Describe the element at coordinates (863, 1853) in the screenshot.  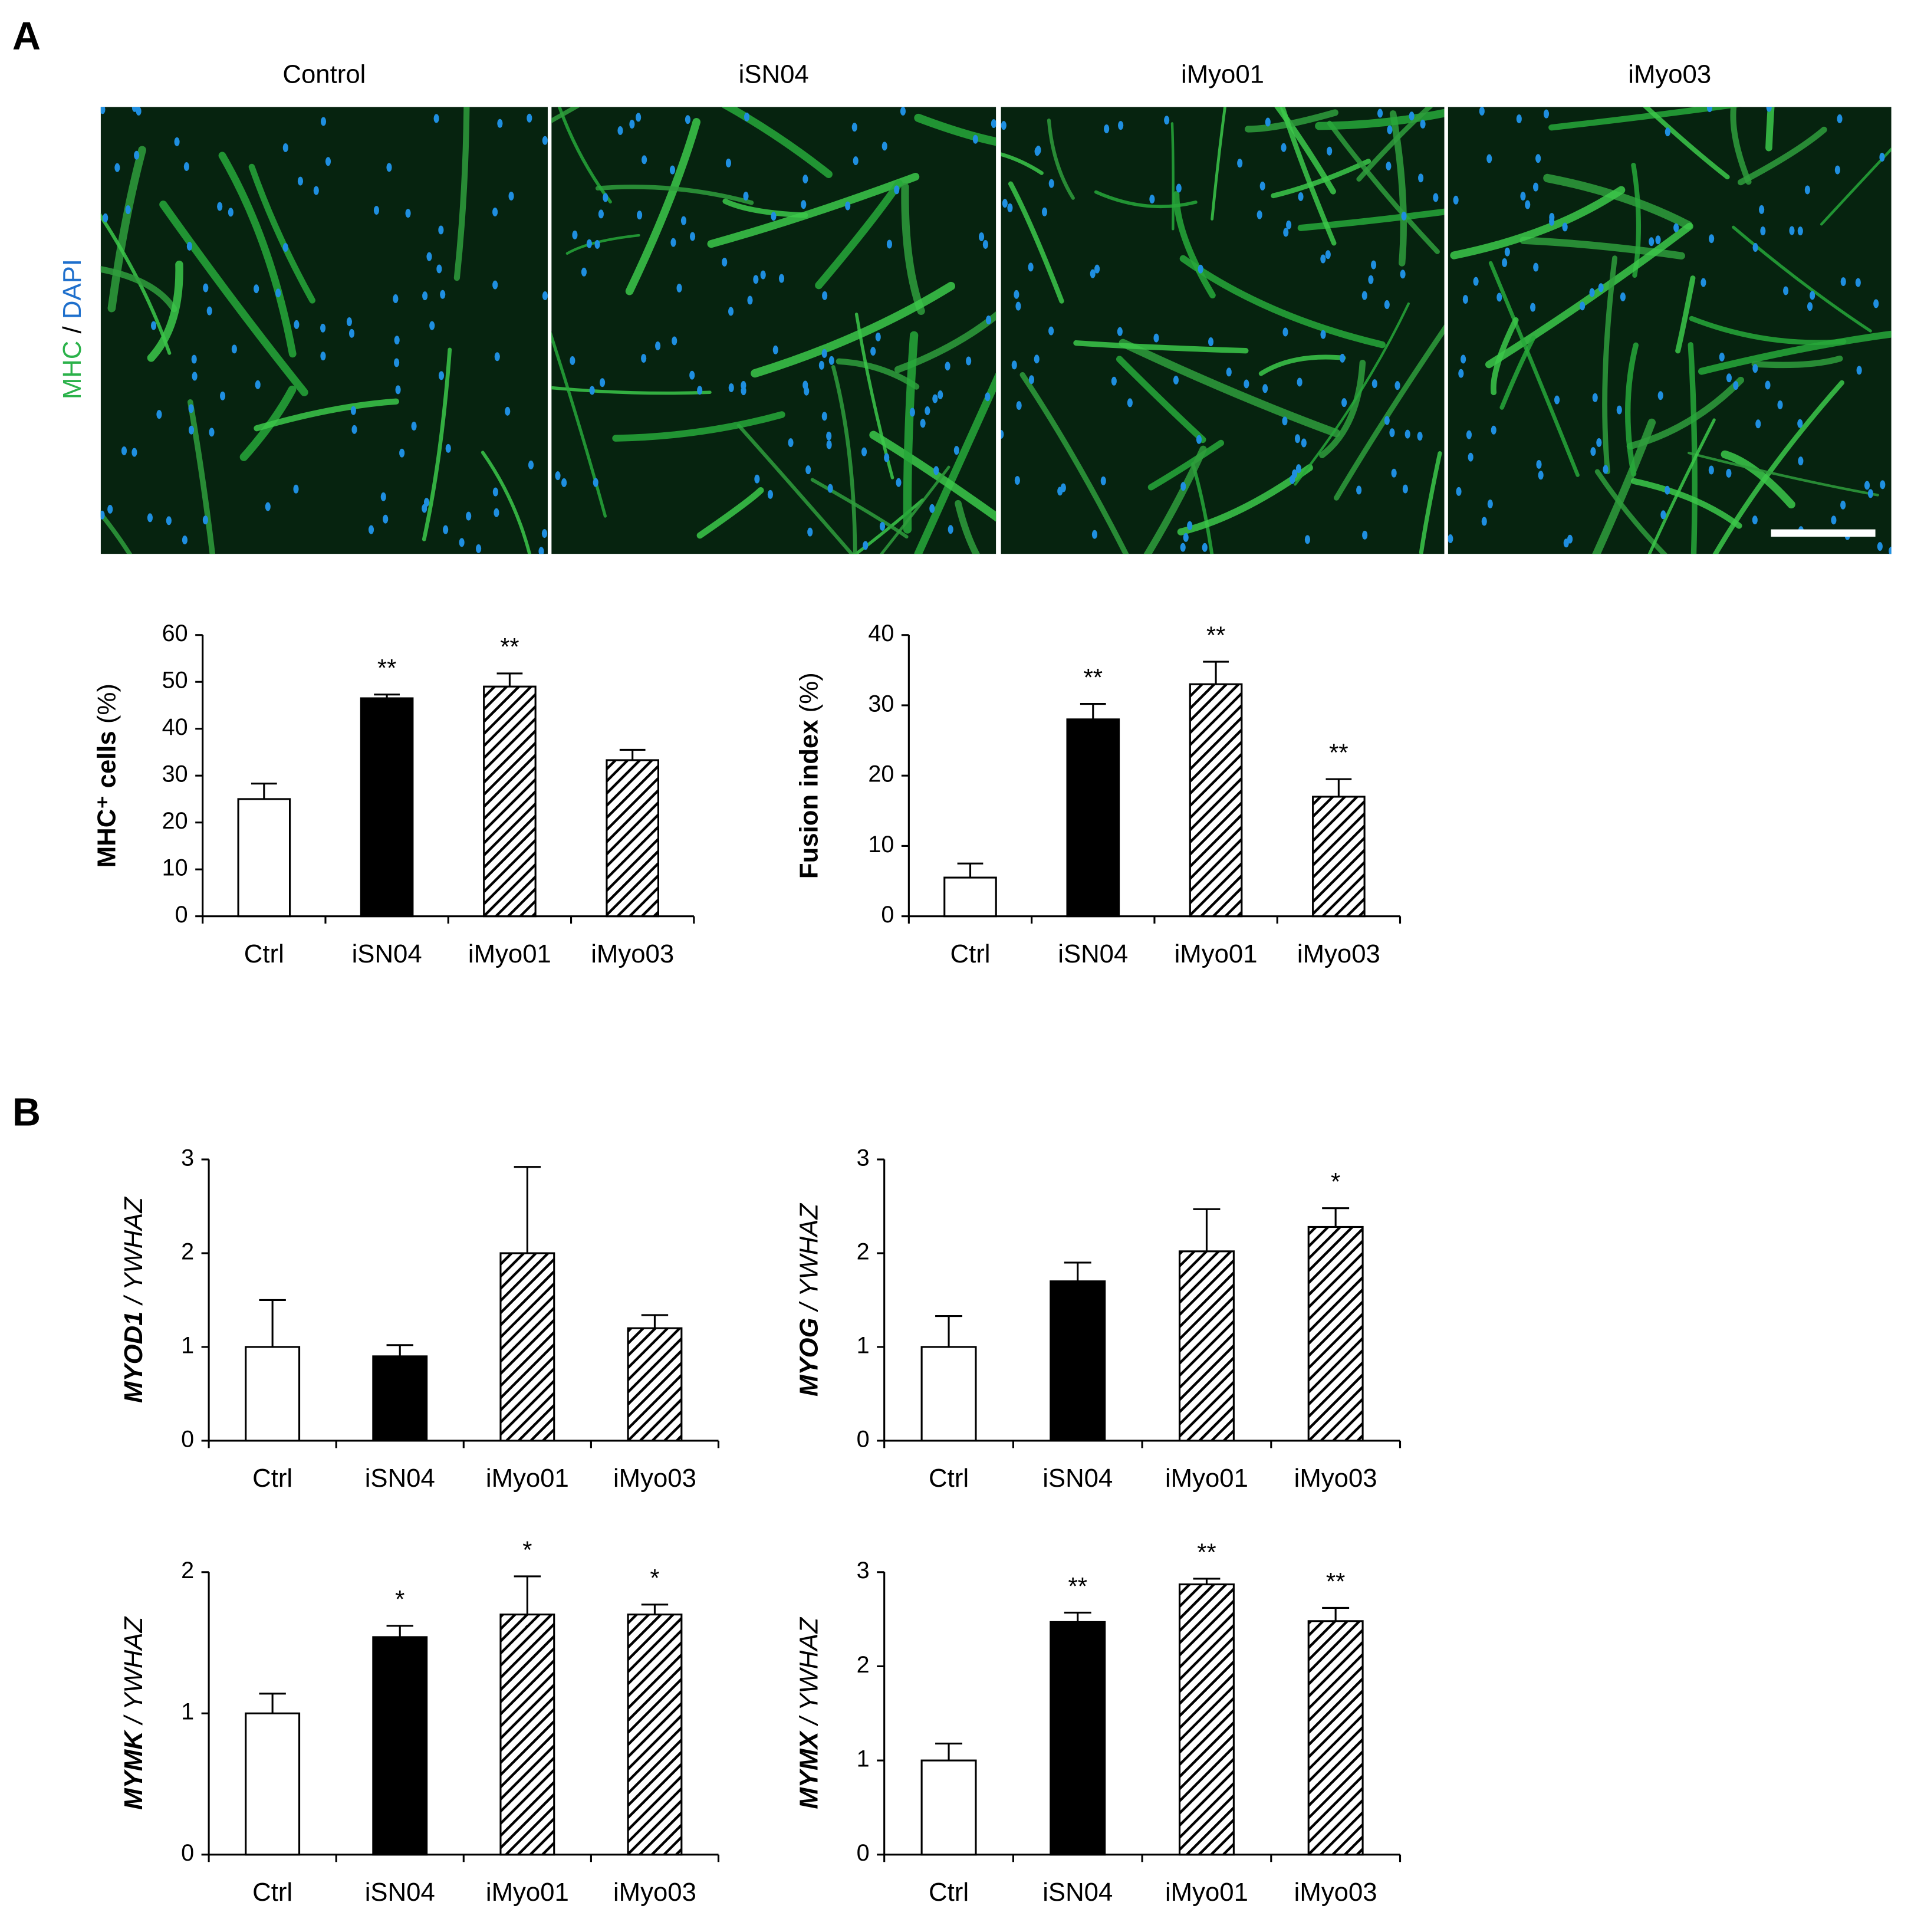
I see `y-tick-label: 0` at that location.